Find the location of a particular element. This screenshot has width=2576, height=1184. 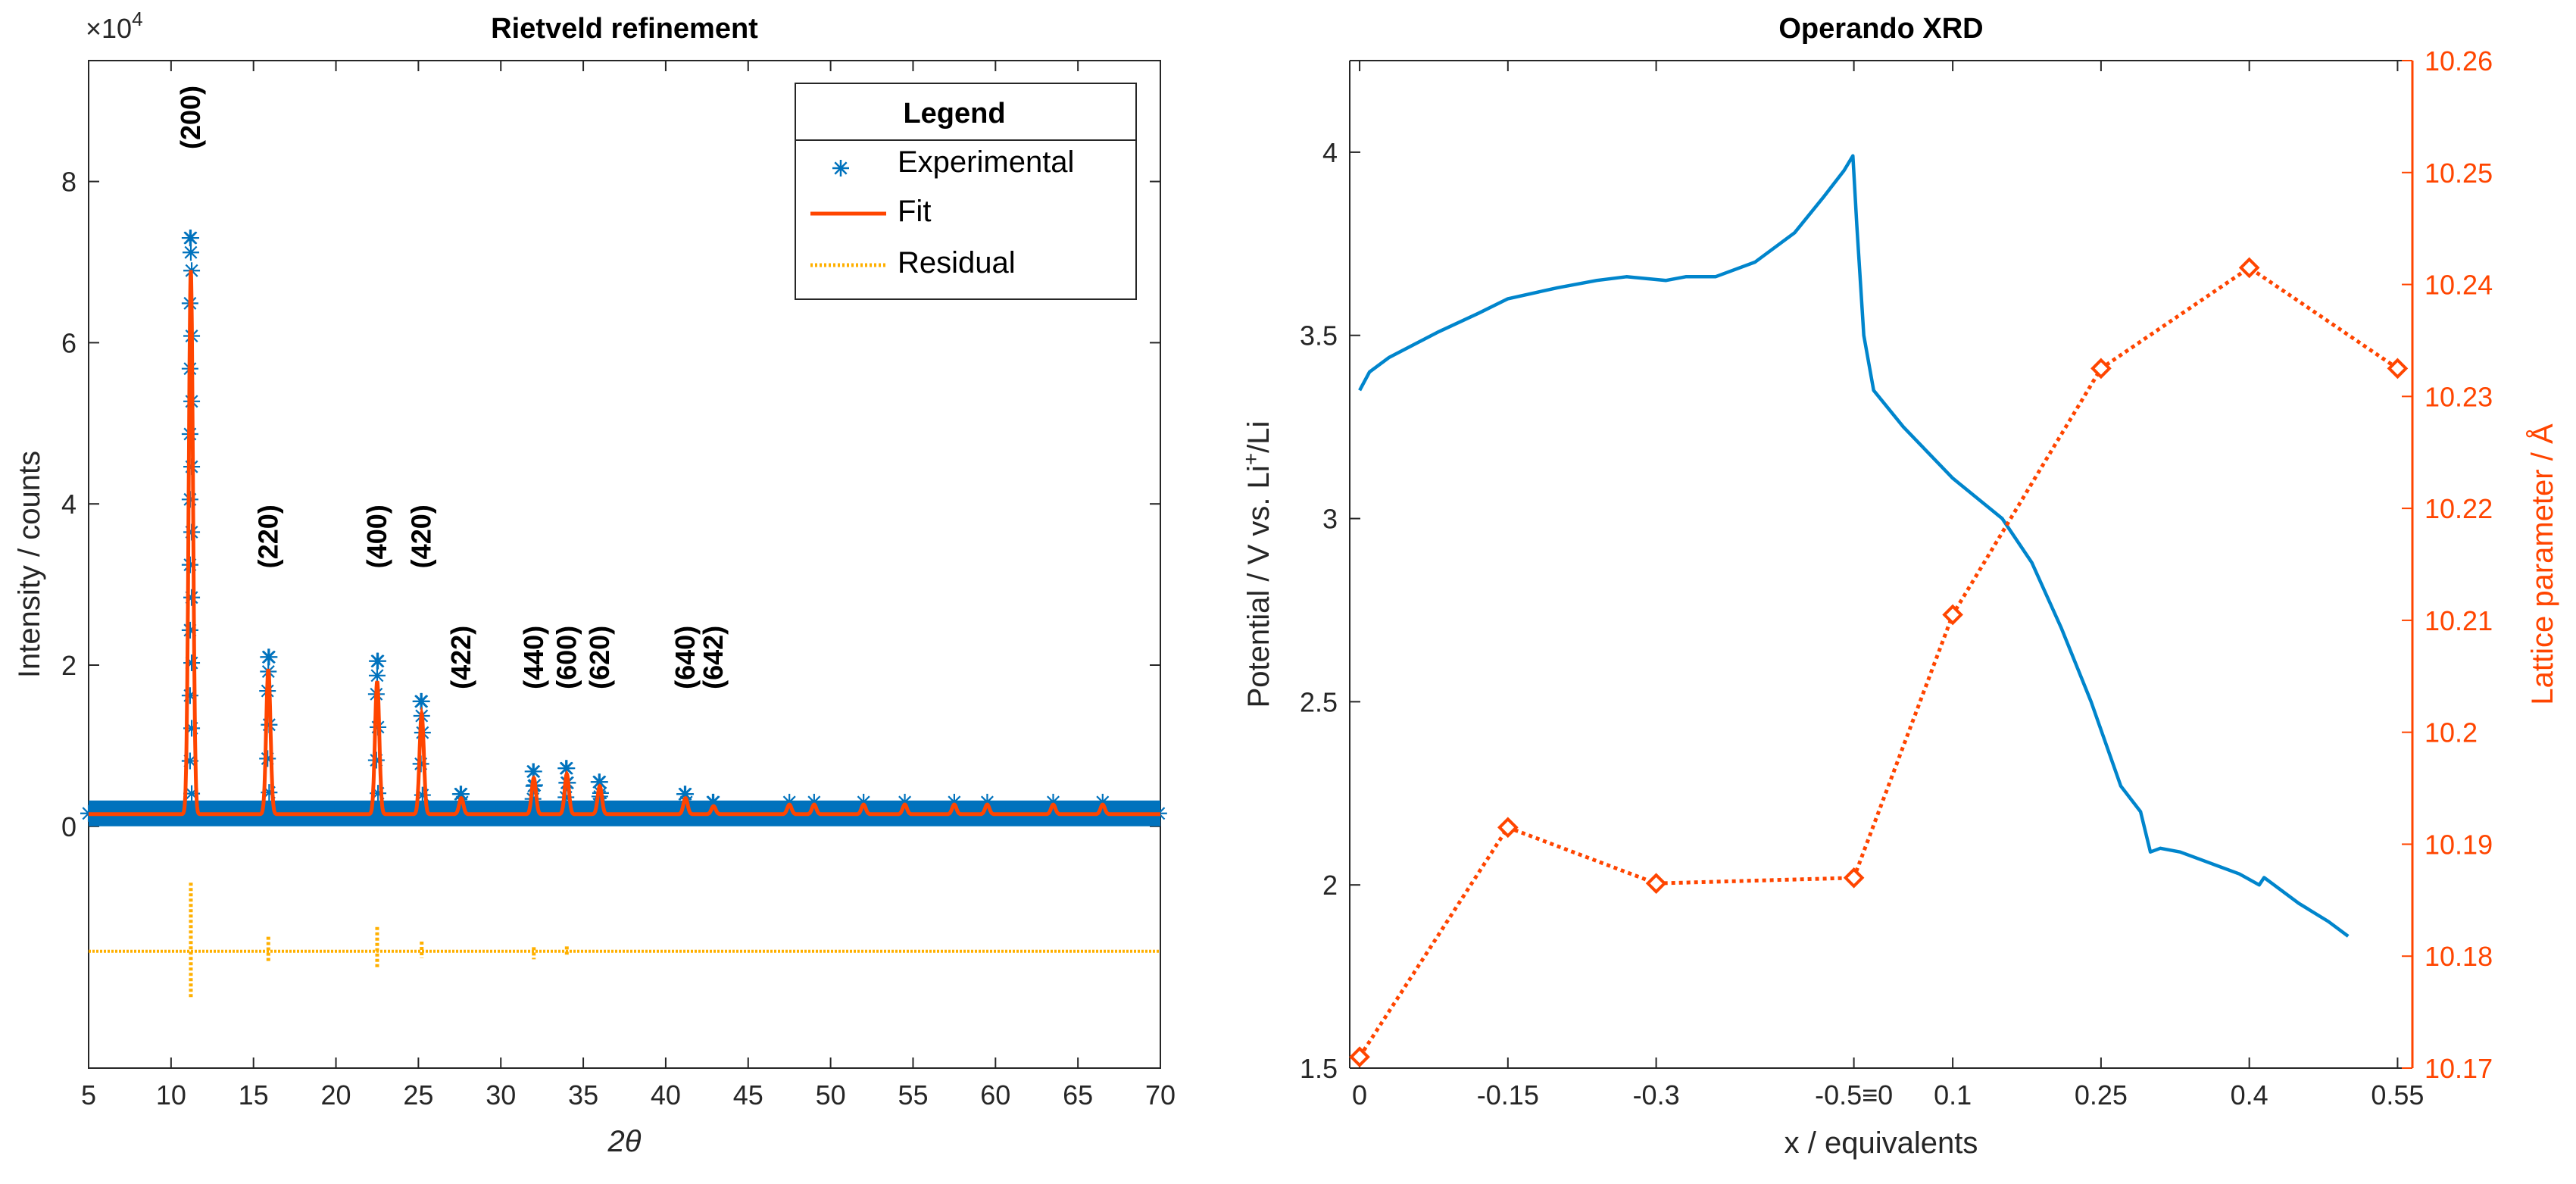

x-tick-label: 0 is located at coordinates (1360, 1095).